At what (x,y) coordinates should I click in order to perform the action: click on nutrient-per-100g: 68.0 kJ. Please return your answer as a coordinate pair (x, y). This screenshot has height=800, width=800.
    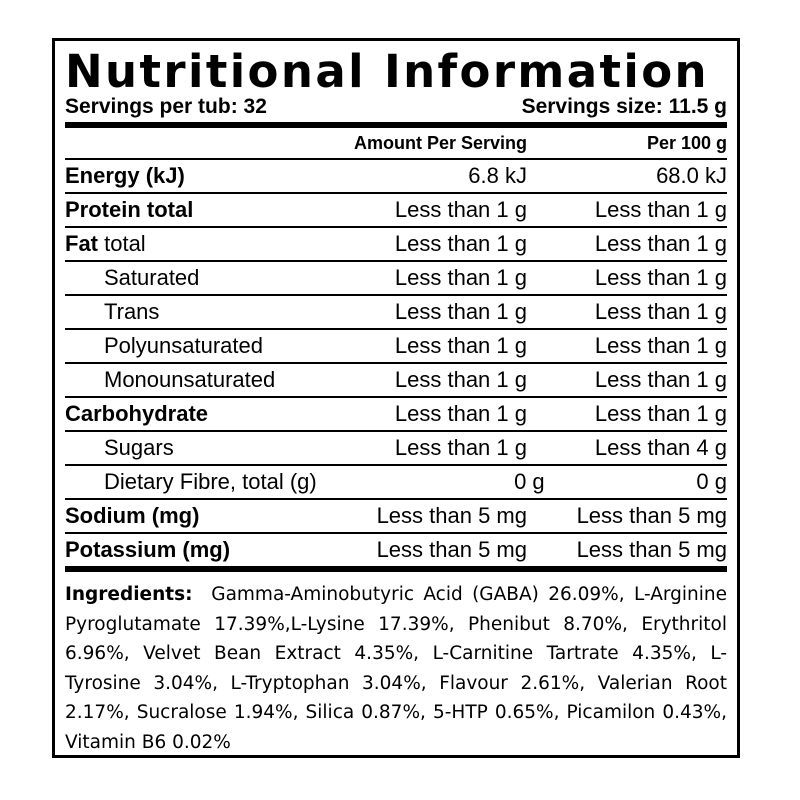
    Looking at the image, I should click on (691, 175).